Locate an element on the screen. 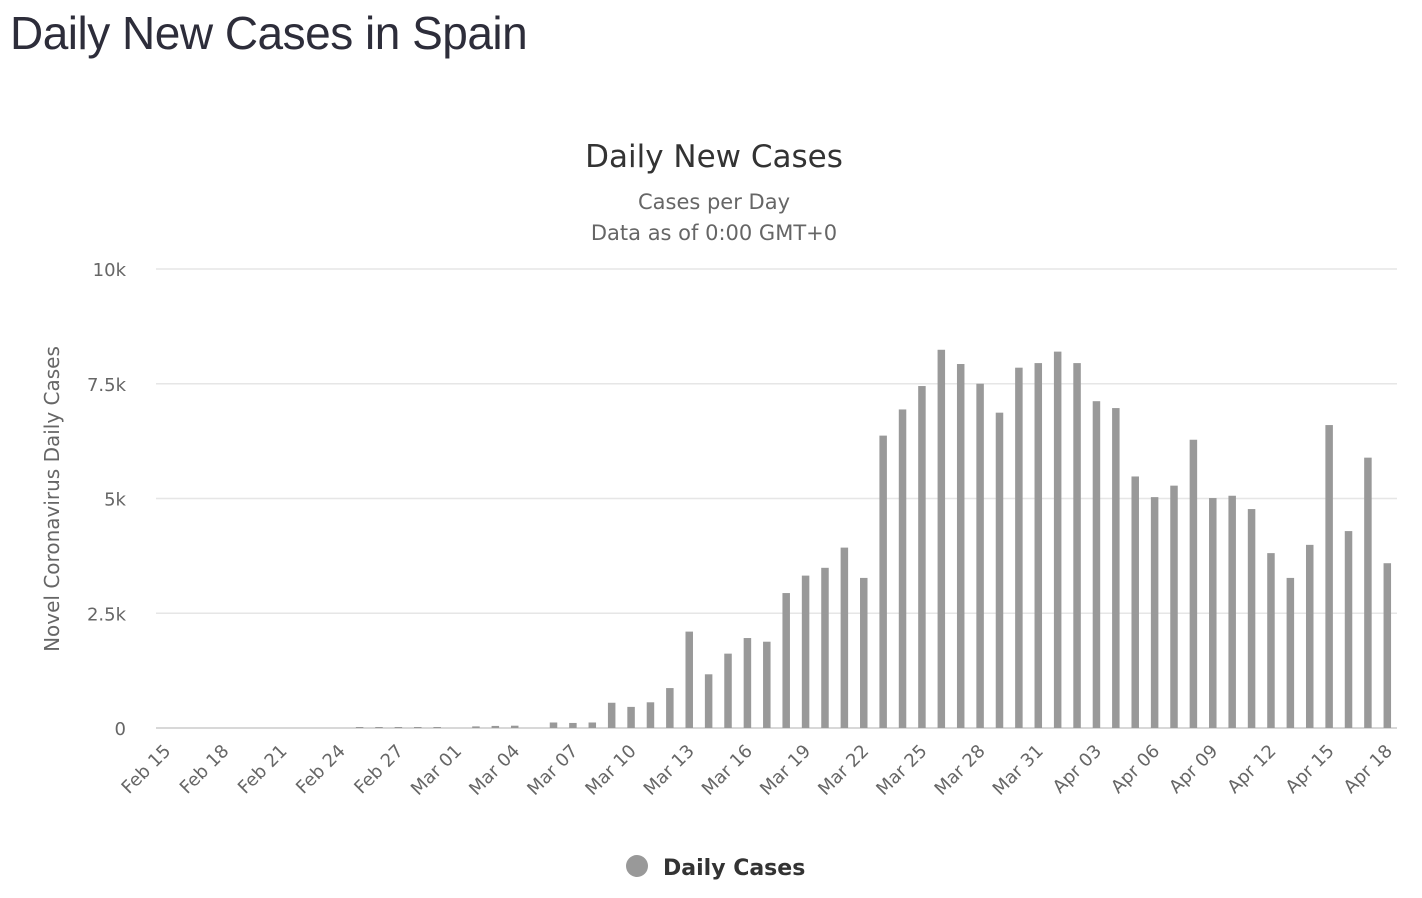 The image size is (1422, 898). x-tick-label: Mar 10 is located at coordinates (610, 770).